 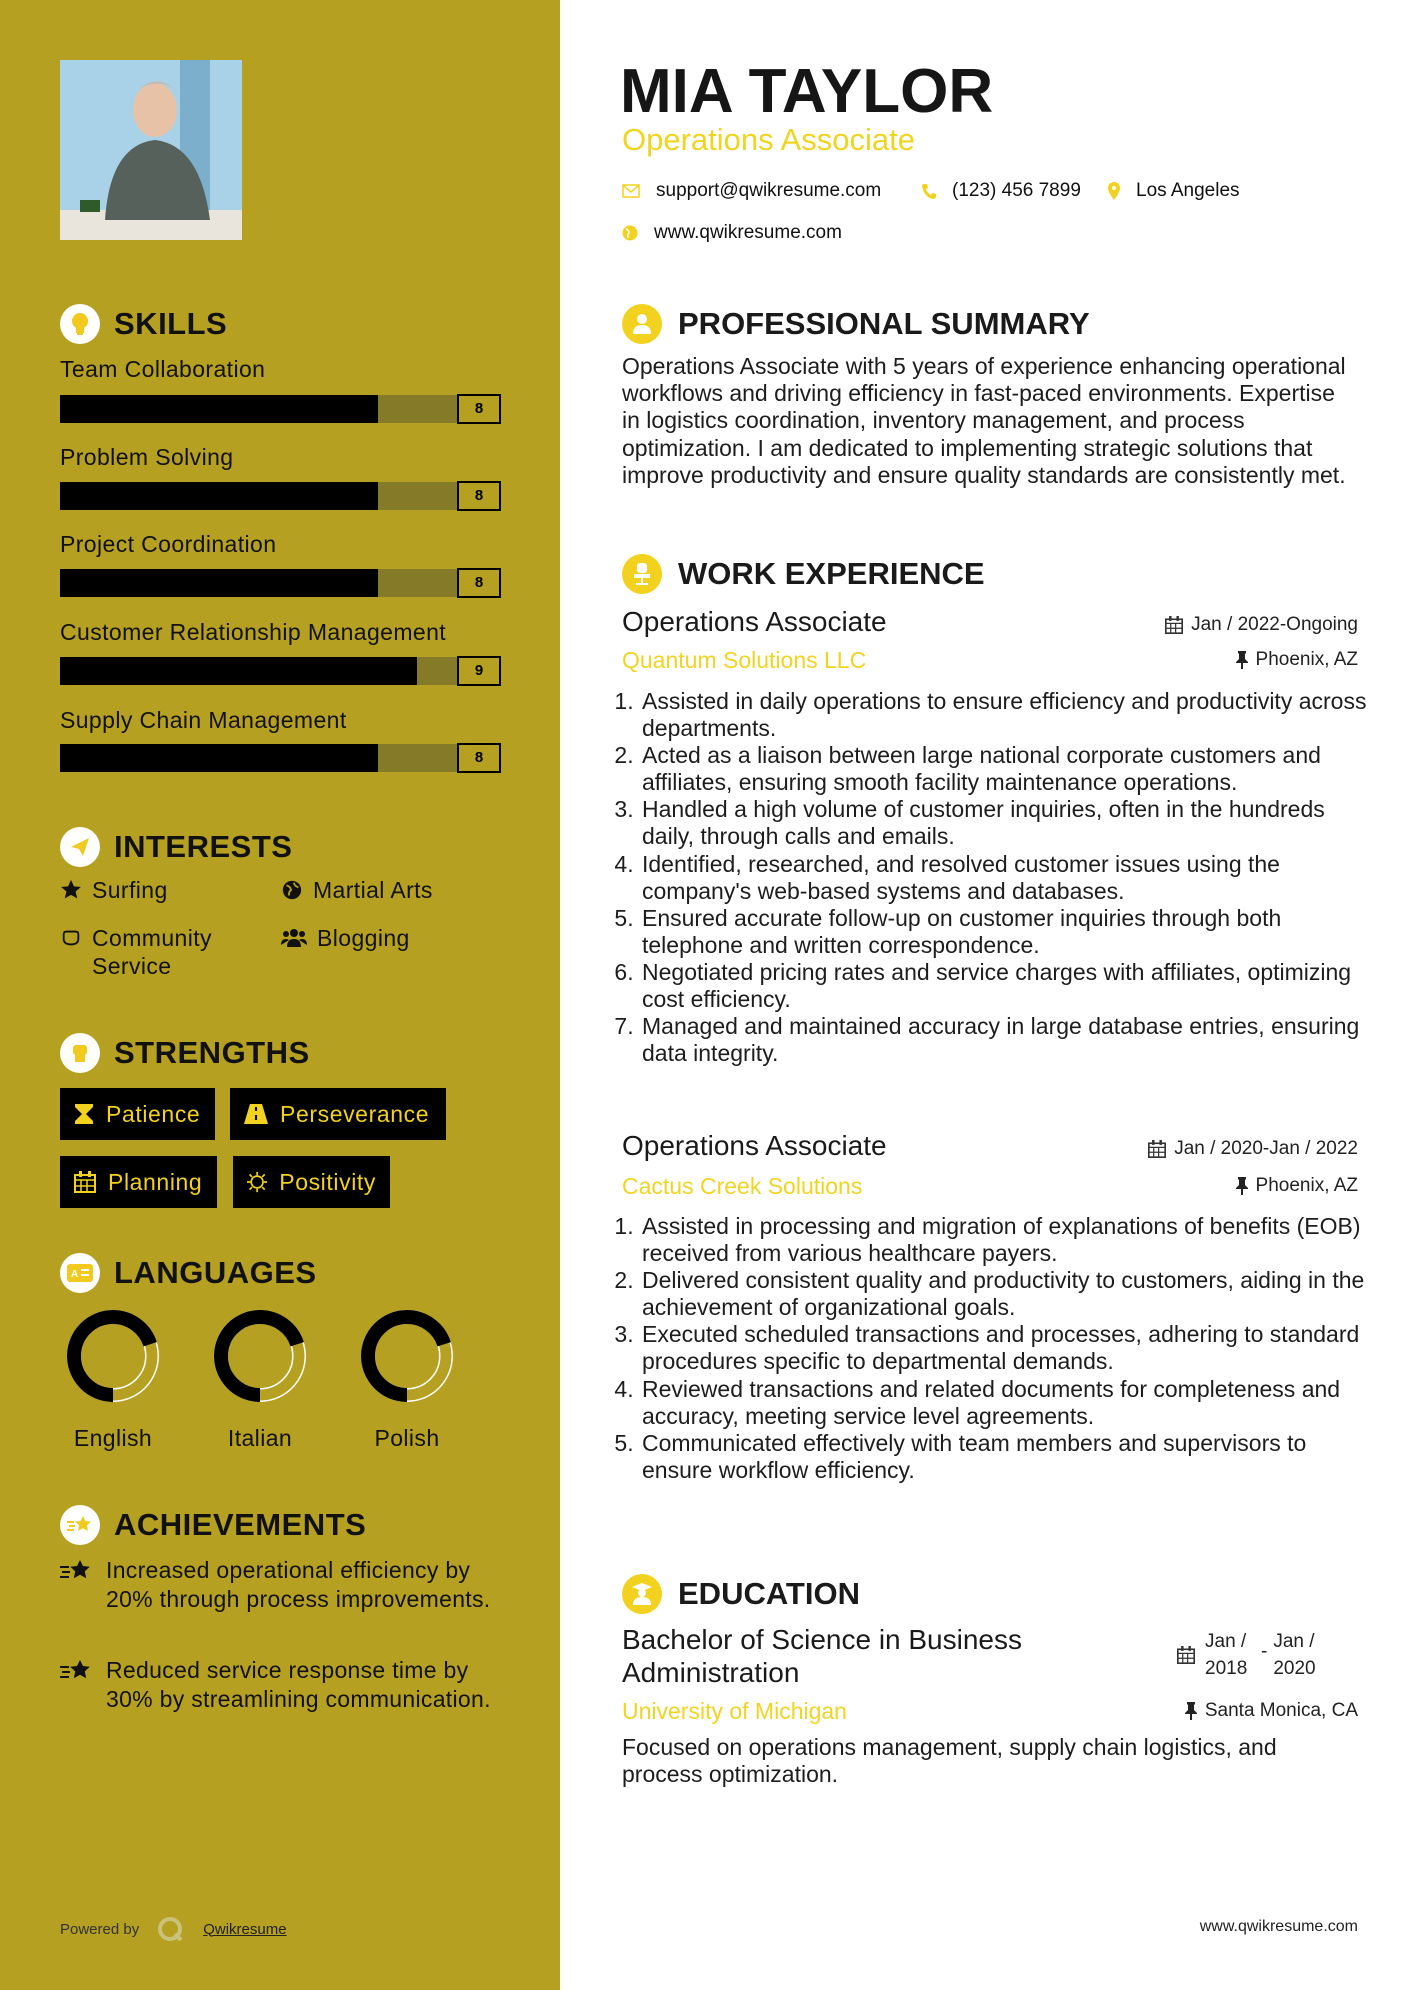 I want to click on education-location: Santa Monica, CA, so click(x=1271, y=1711).